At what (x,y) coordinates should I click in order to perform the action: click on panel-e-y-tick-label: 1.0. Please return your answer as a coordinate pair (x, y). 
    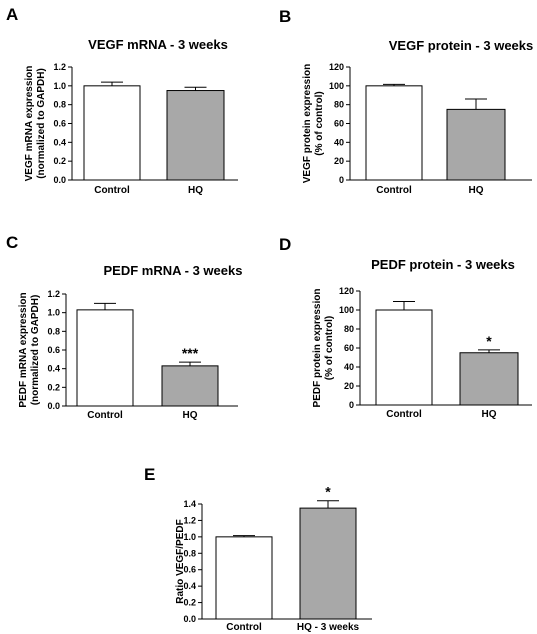
    Looking at the image, I should click on (189, 537).